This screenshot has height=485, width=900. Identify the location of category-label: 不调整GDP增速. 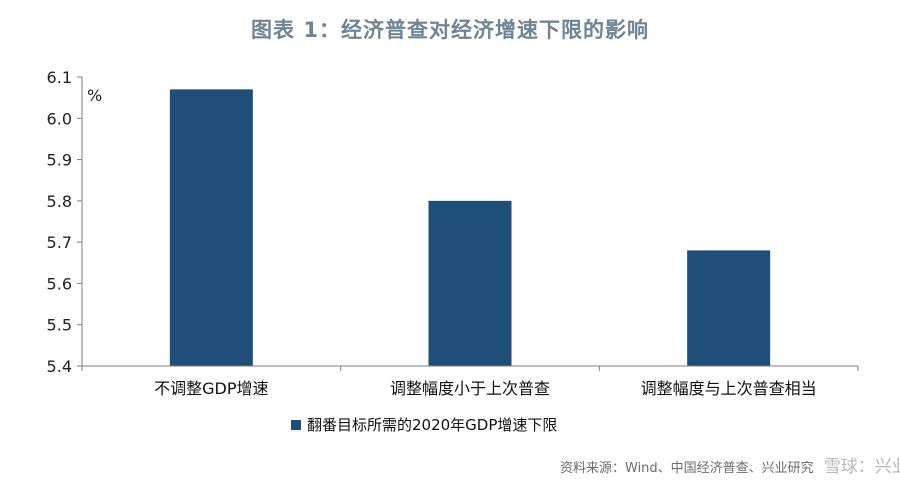
(211, 388).